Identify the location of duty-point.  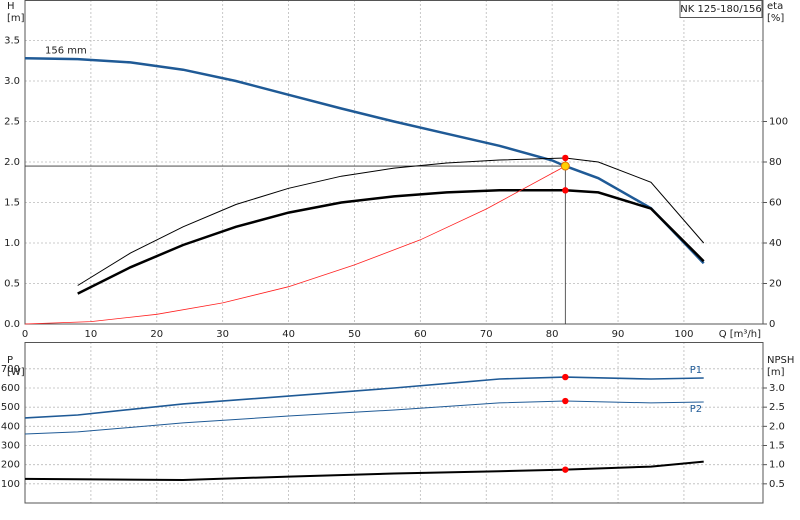
(565, 166).